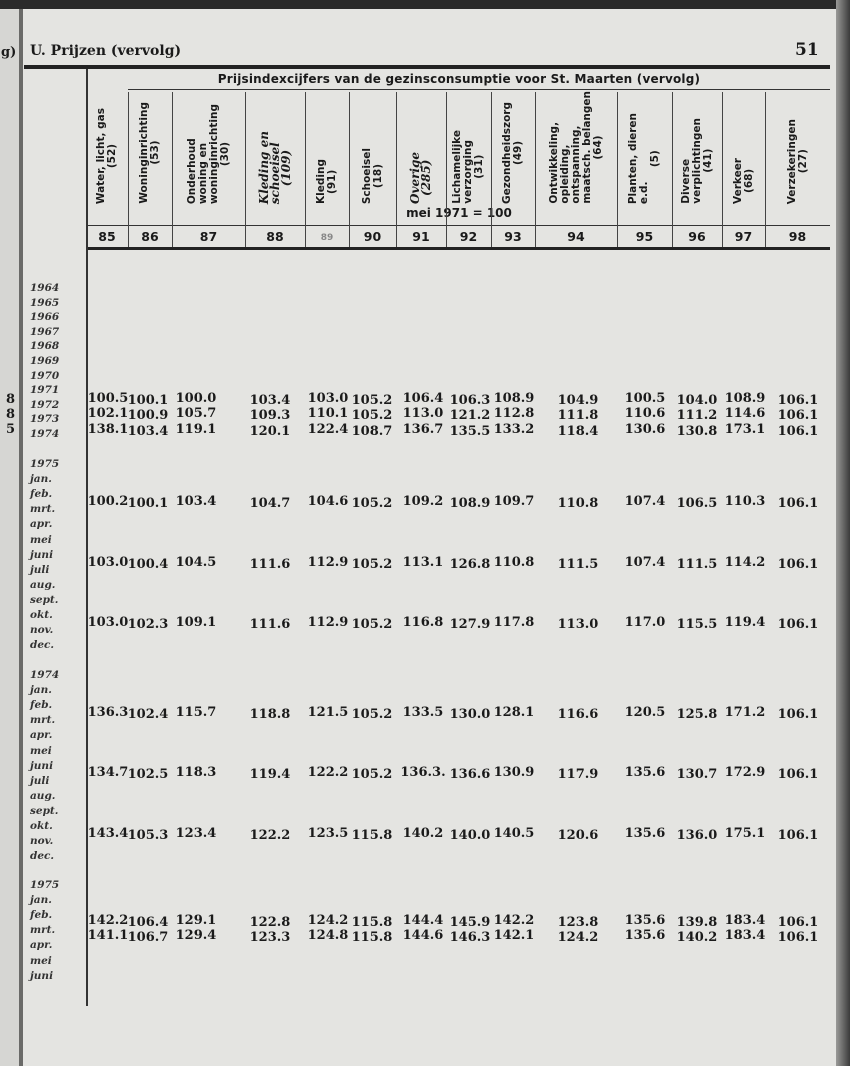 The width and height of the screenshot is (850, 1066). Describe the element at coordinates (645, 429) in the screenshot. I see `table-cell: 130.6` at that location.